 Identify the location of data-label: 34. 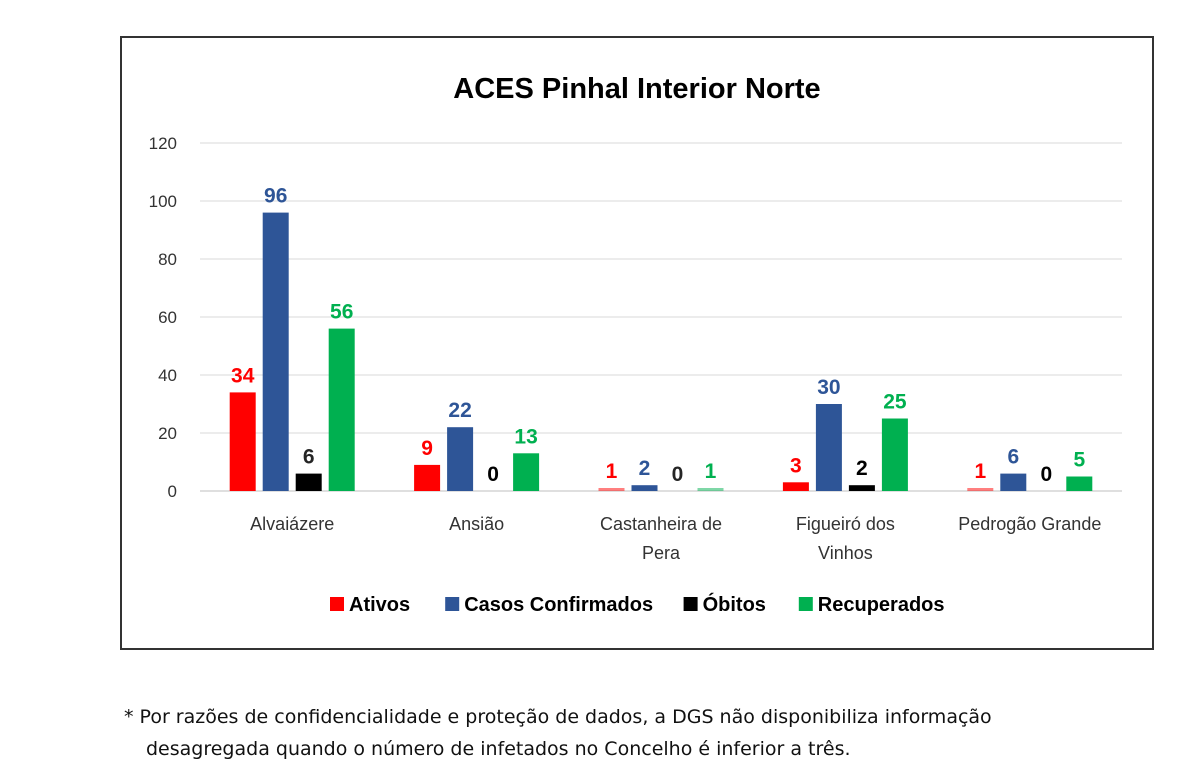
(243, 375).